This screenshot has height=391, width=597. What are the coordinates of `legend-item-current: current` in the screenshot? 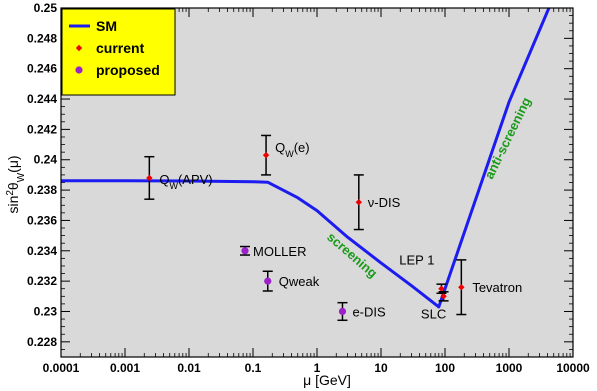 It's located at (110, 48).